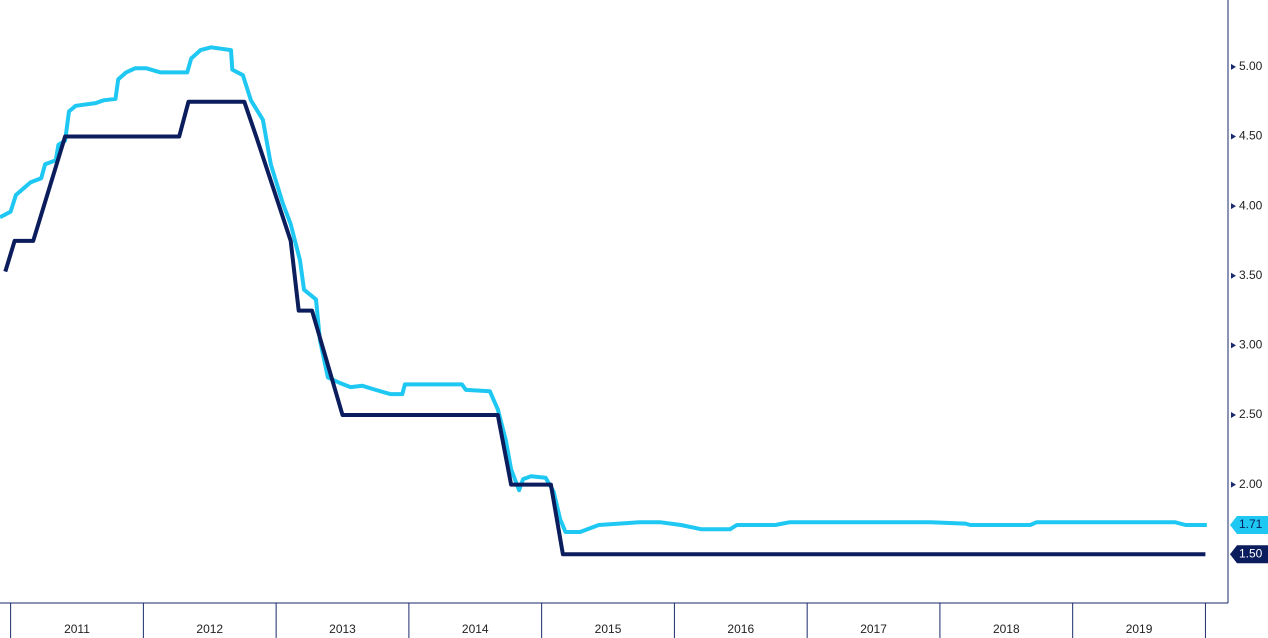 The image size is (1268, 638). Describe the element at coordinates (1139, 629) in the screenshot. I see `x-tick-label: 2019` at that location.